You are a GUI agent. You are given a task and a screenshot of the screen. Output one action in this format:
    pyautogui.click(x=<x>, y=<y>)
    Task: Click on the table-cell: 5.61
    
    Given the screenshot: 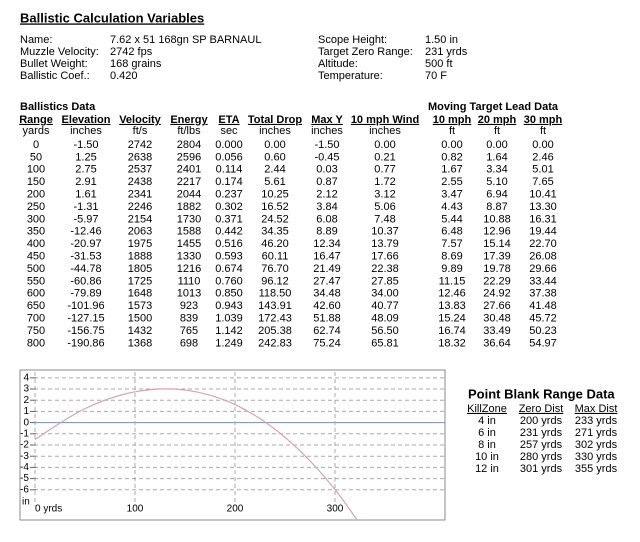 What is the action you would take?
    pyautogui.click(x=274, y=182)
    